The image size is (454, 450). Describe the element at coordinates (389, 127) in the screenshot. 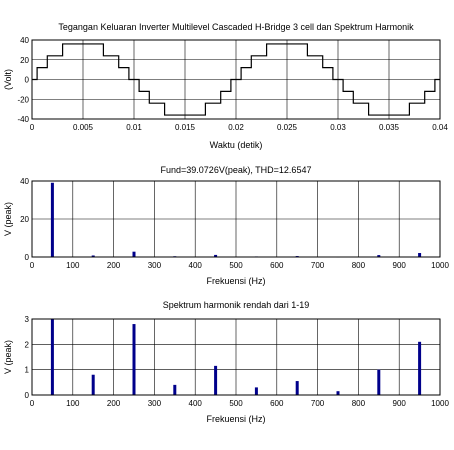

I see `x-tick-label: 0.035` at that location.